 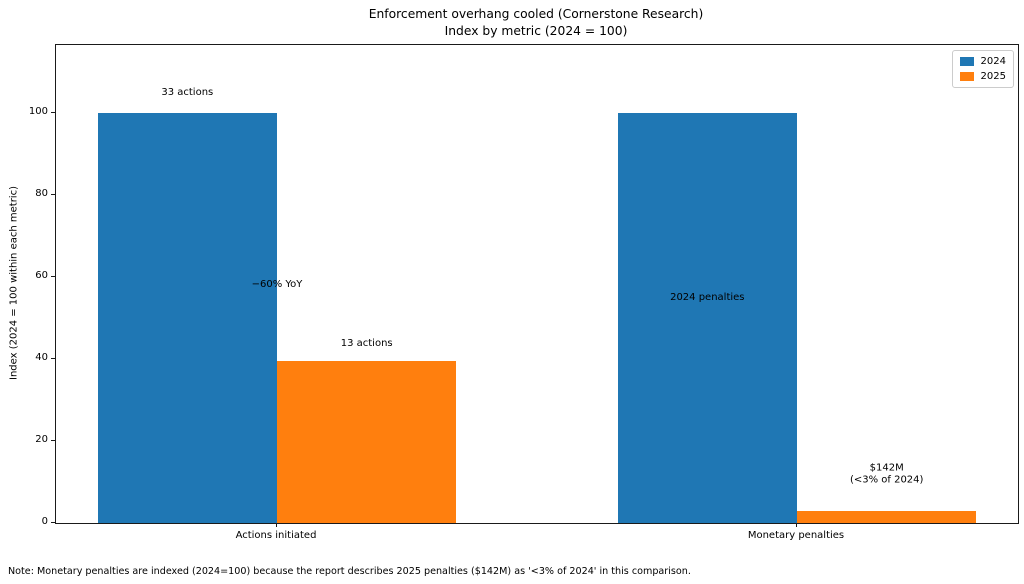 What do you see at coordinates (41, 358) in the screenshot?
I see `y-tick-label: 40` at bounding box center [41, 358].